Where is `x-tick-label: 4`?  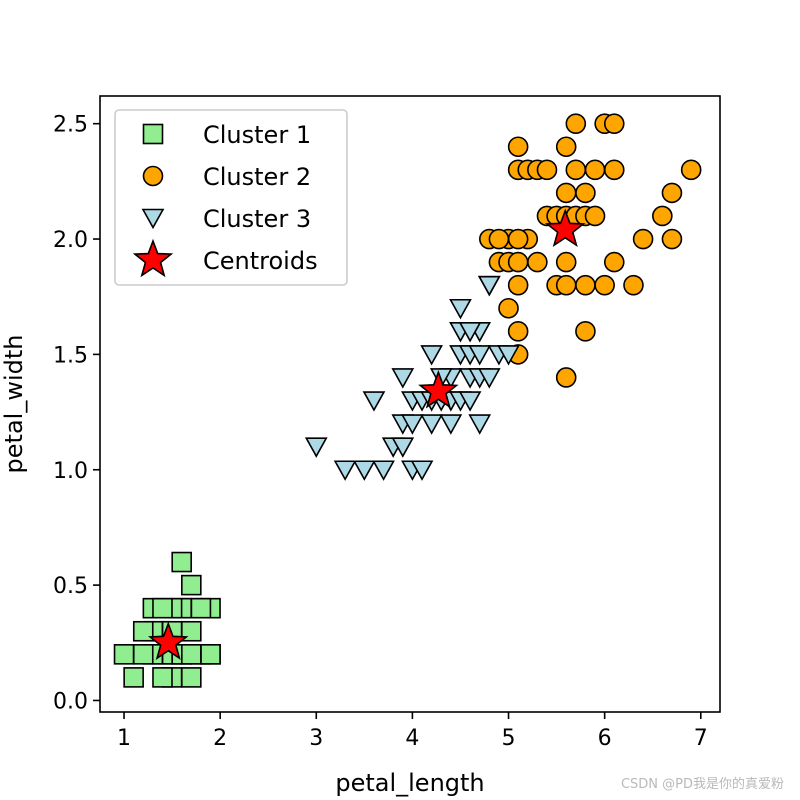 x-tick-label: 4 is located at coordinates (412, 738).